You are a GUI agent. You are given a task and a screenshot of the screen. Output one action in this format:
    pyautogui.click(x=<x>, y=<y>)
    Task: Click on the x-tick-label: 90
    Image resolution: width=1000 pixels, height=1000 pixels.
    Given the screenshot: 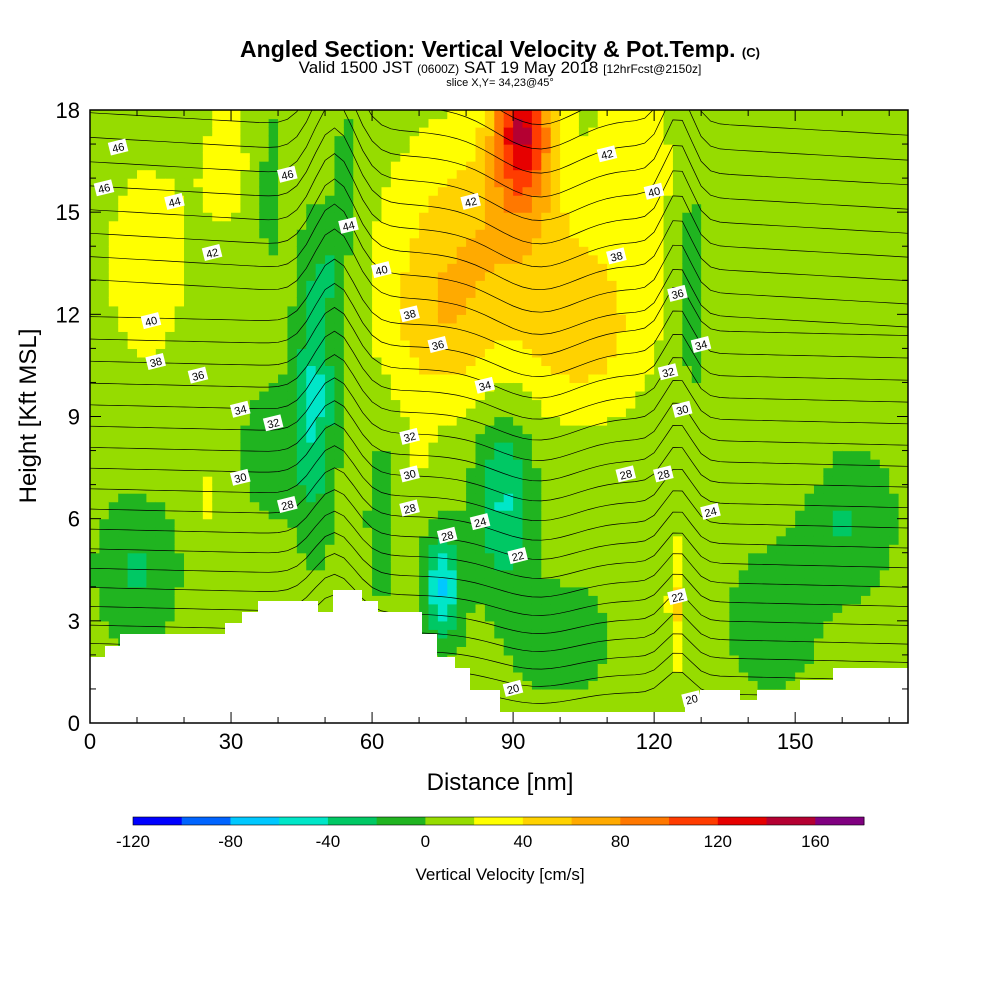 What is the action you would take?
    pyautogui.click(x=513, y=741)
    